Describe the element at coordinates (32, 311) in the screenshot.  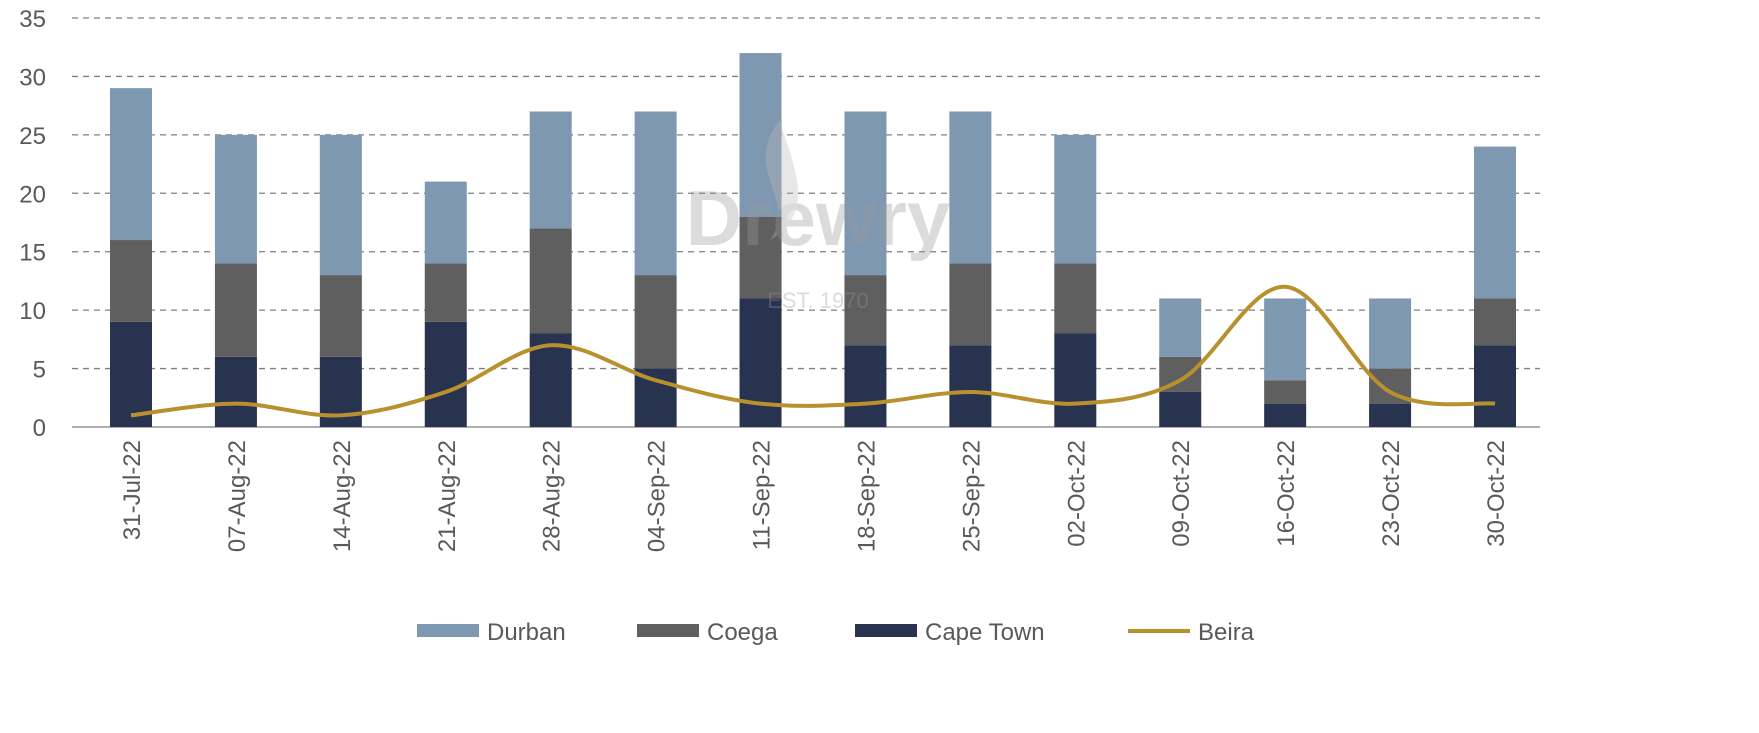
I see `y-tick-label: 10` at that location.